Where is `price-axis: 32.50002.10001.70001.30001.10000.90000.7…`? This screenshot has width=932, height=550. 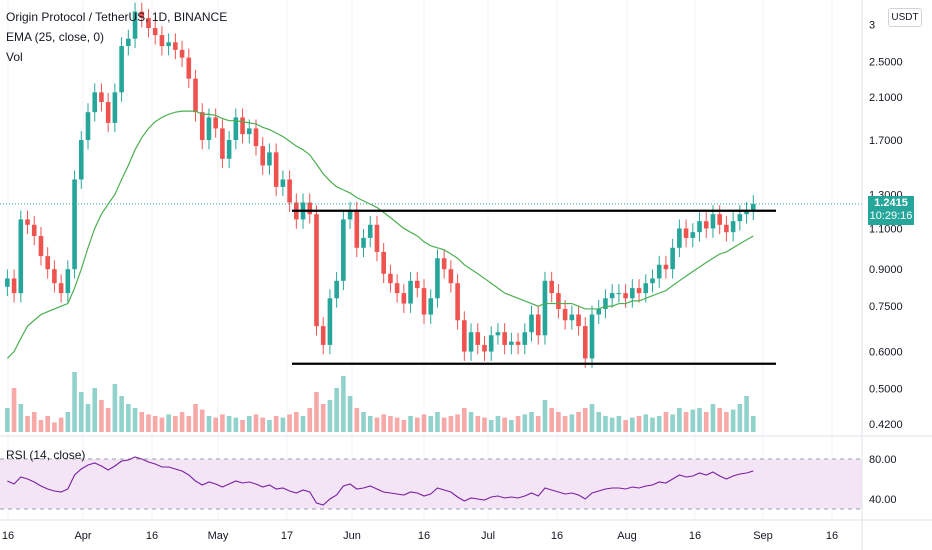
price-axis: 32.50002.10001.70001.30001.10000.90000.7… is located at coordinates (886, 225).